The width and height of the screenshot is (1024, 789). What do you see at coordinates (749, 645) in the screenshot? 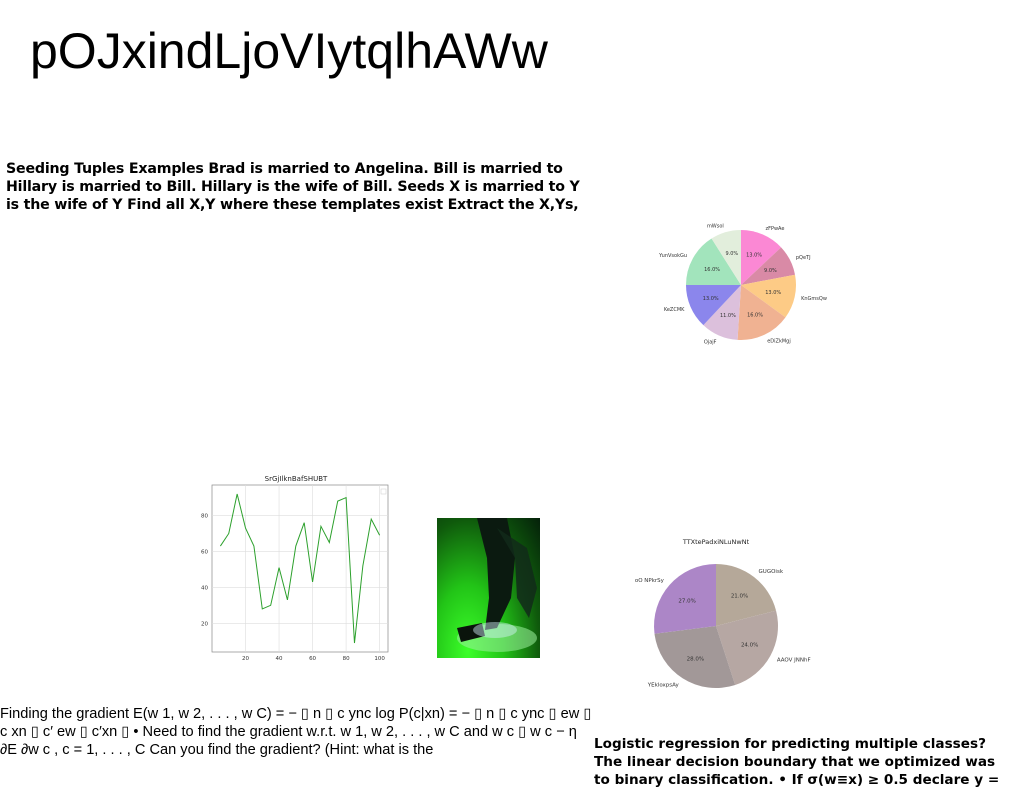
I see `pie2-pct-label: 24.0%` at bounding box center [749, 645].